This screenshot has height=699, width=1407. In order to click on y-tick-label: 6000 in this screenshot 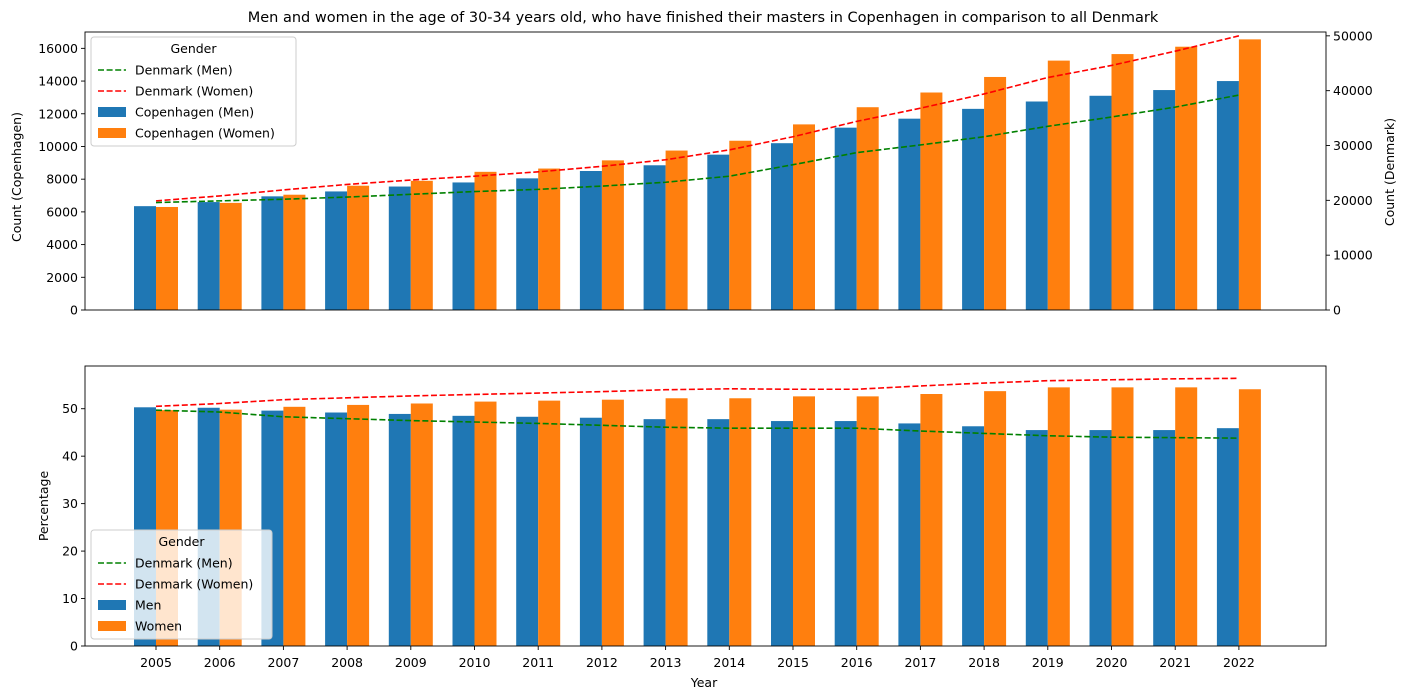, I will do `click(62, 211)`.